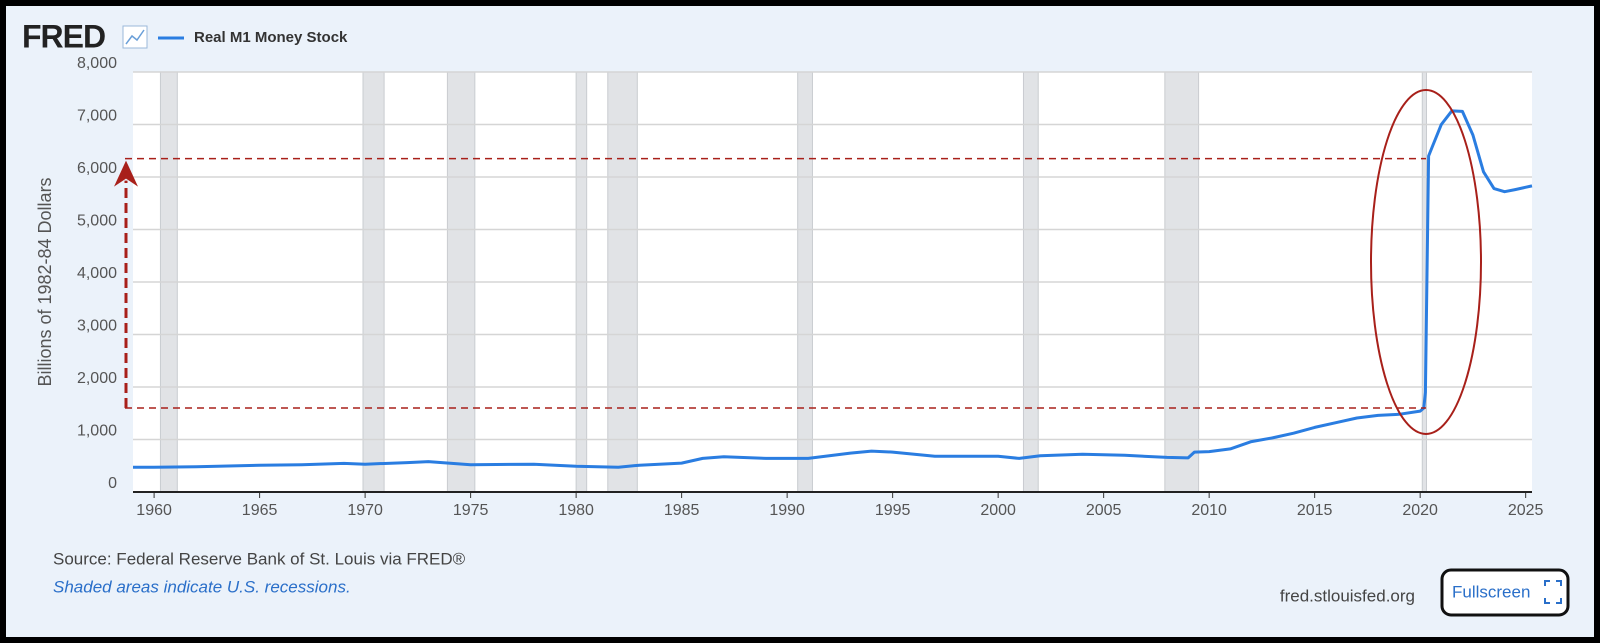 This screenshot has width=1600, height=643. I want to click on x-tick-label: 2000, so click(998, 510).